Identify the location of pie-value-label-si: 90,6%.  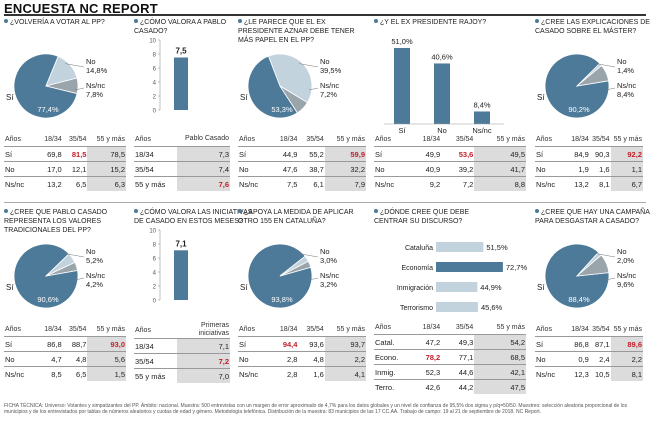
(48, 299).